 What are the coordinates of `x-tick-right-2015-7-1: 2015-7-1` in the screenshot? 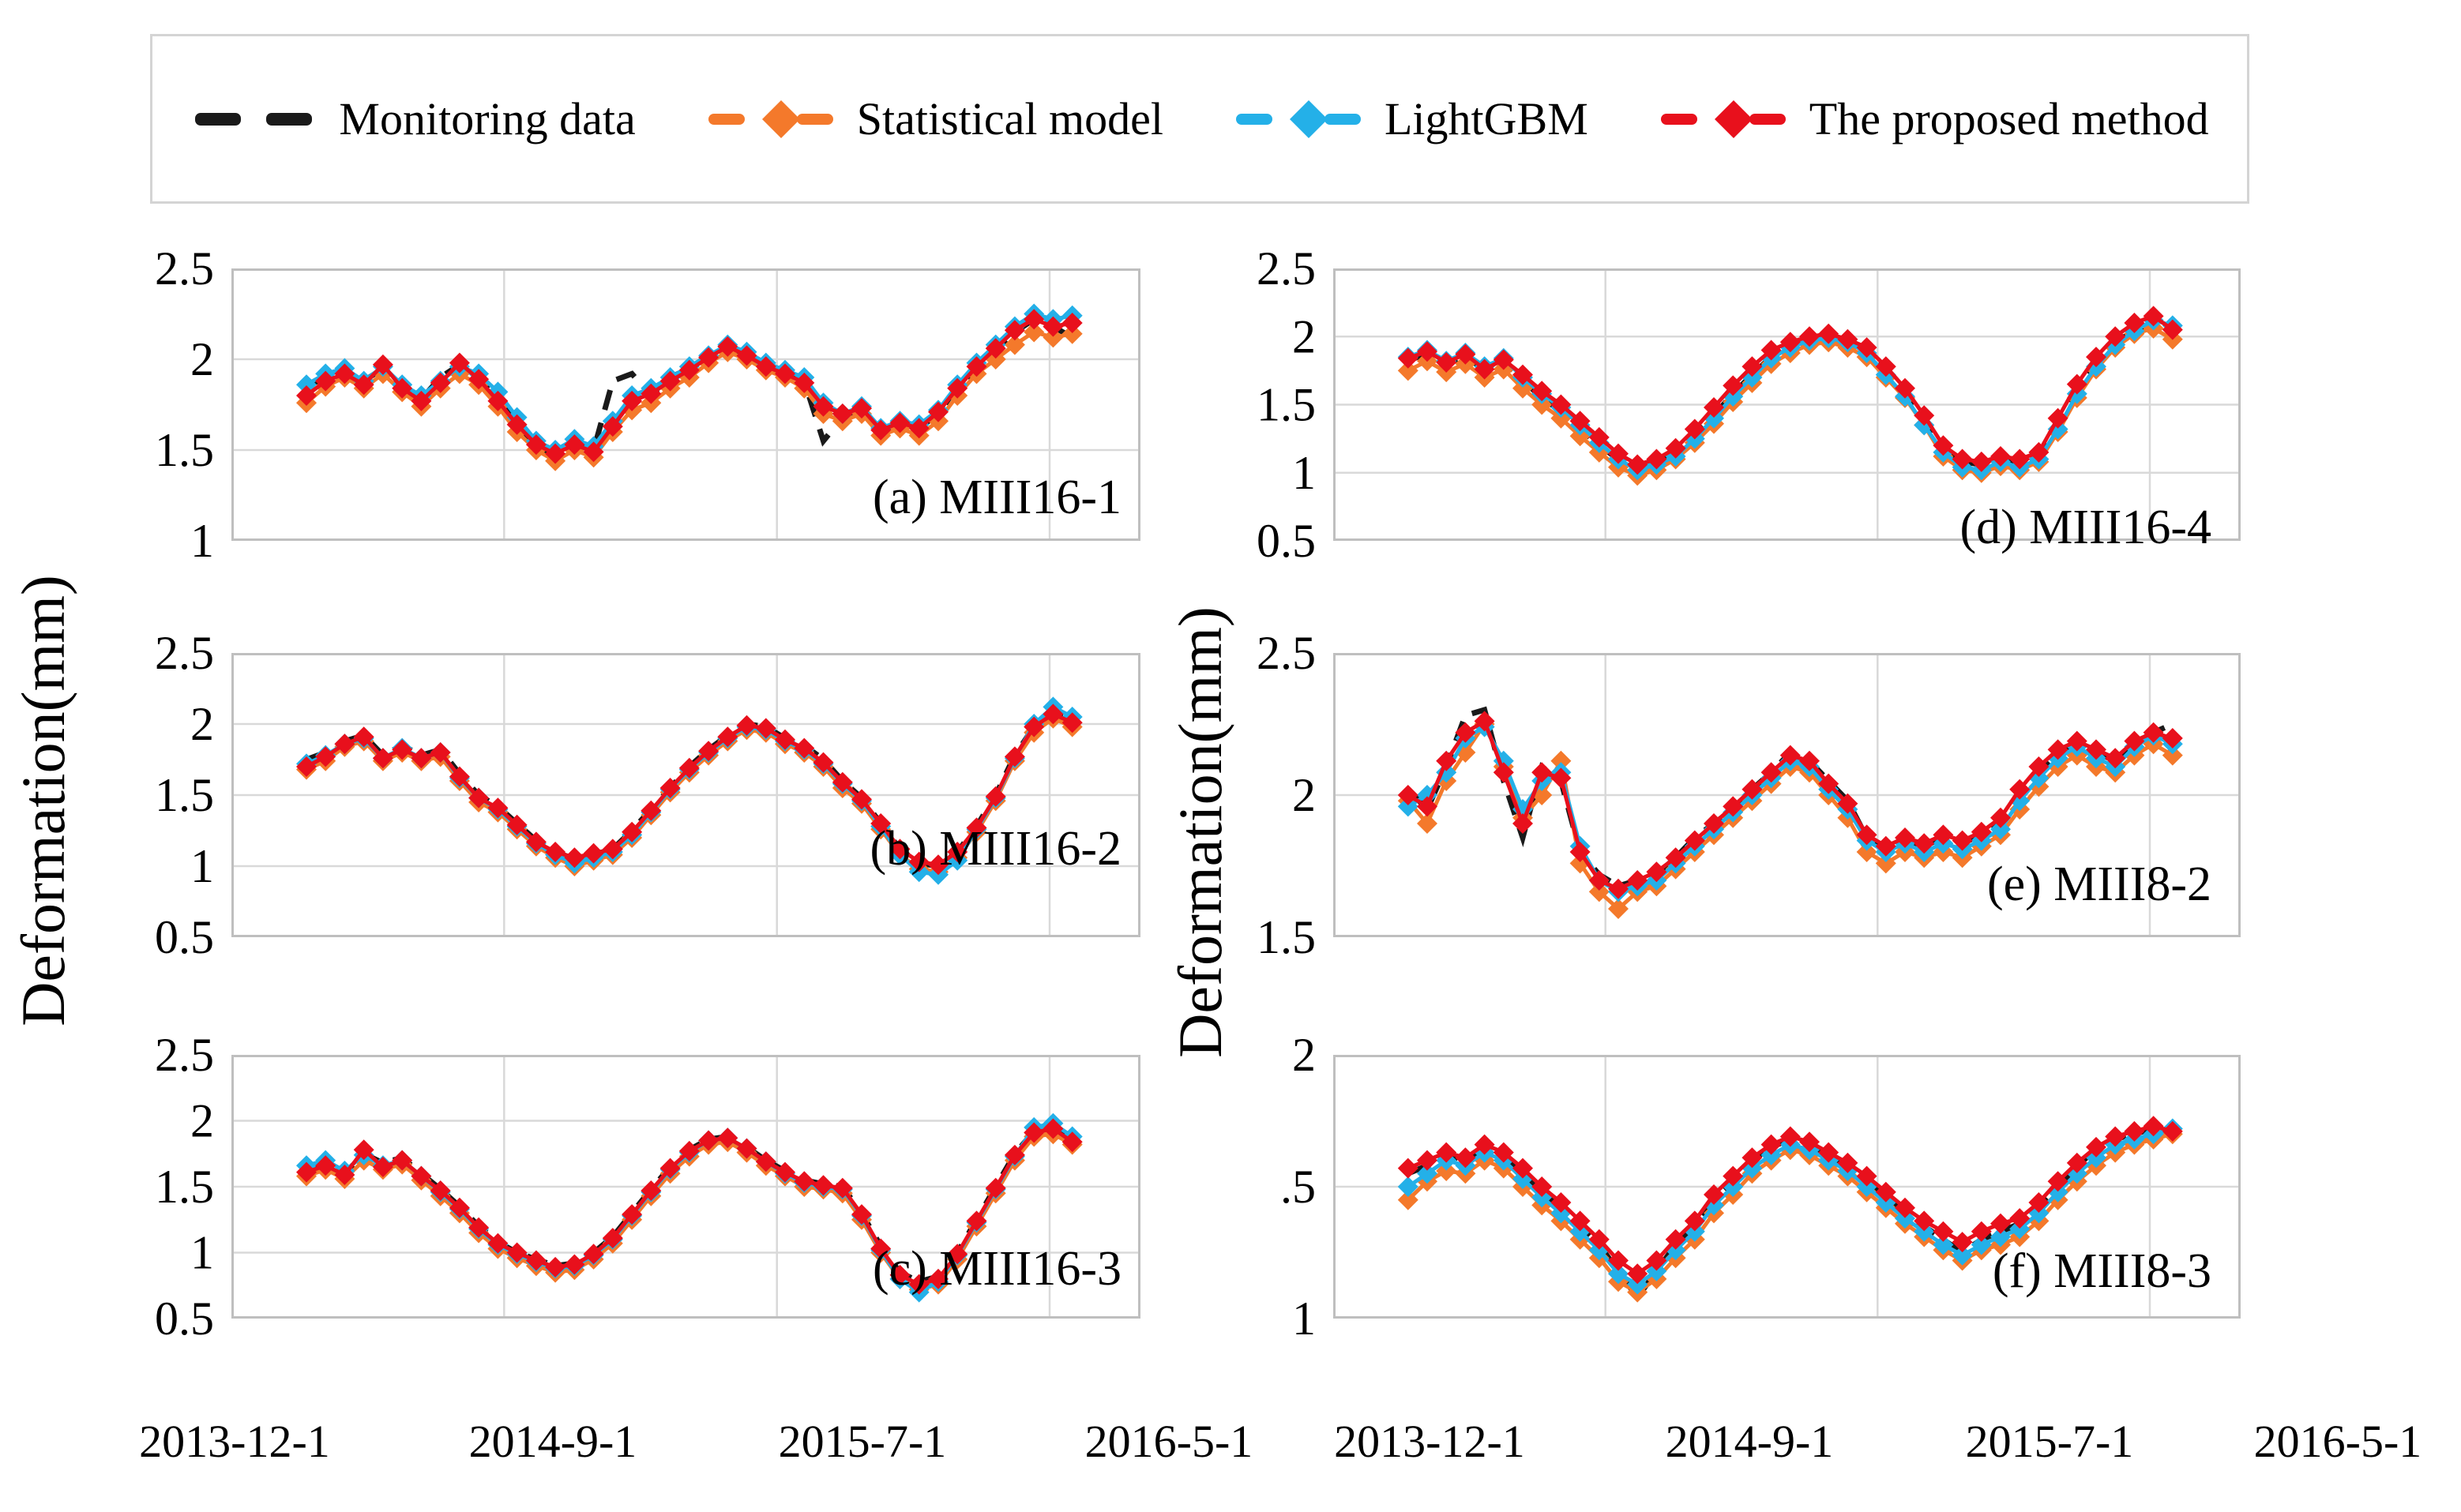 It's located at (2049, 1441).